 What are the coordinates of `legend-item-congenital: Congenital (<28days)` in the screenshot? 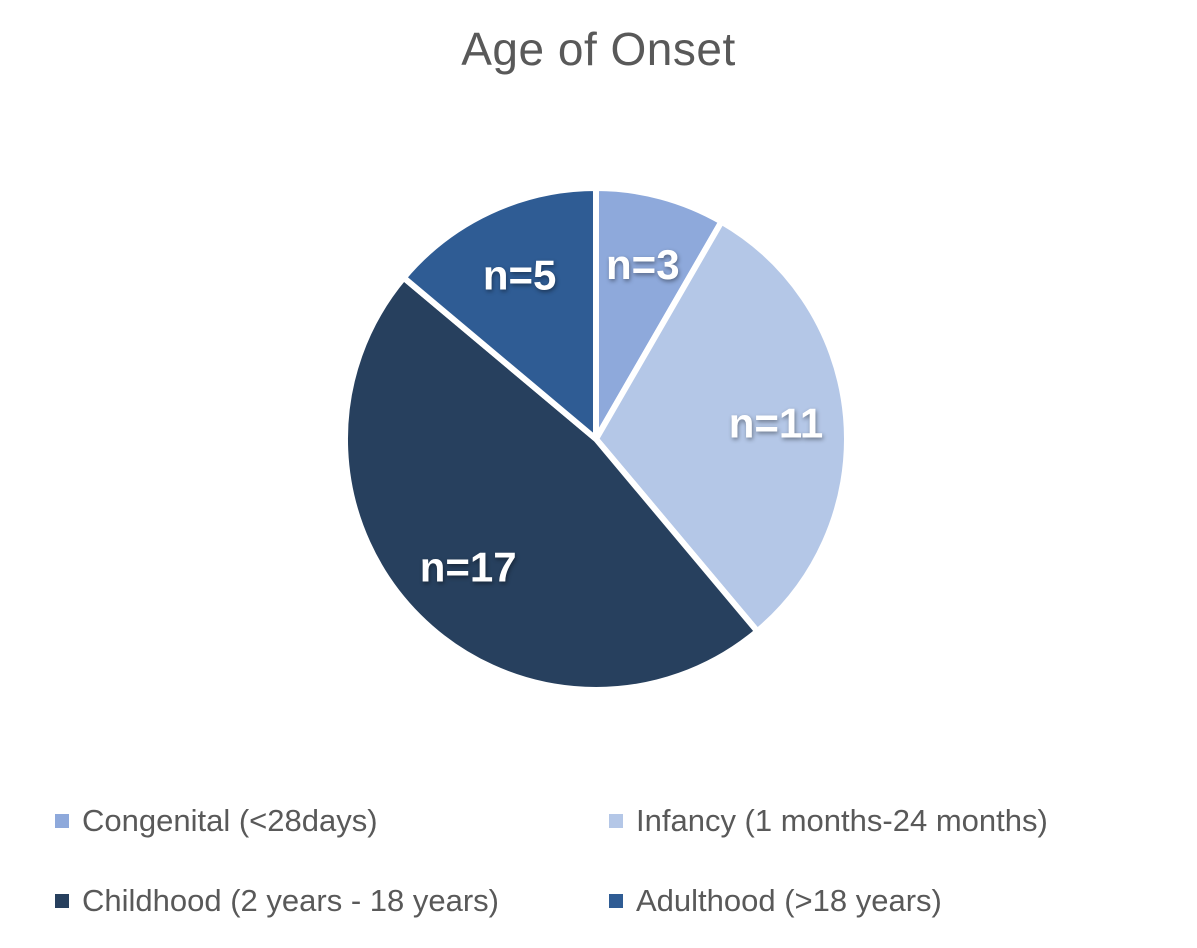 It's located at (332, 821).